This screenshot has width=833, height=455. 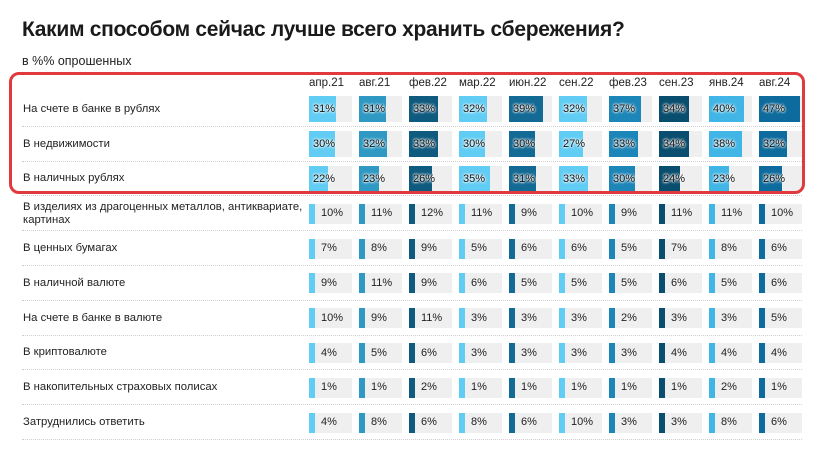 What do you see at coordinates (428, 83) in the screenshot?
I see `column-header: фев.22` at bounding box center [428, 83].